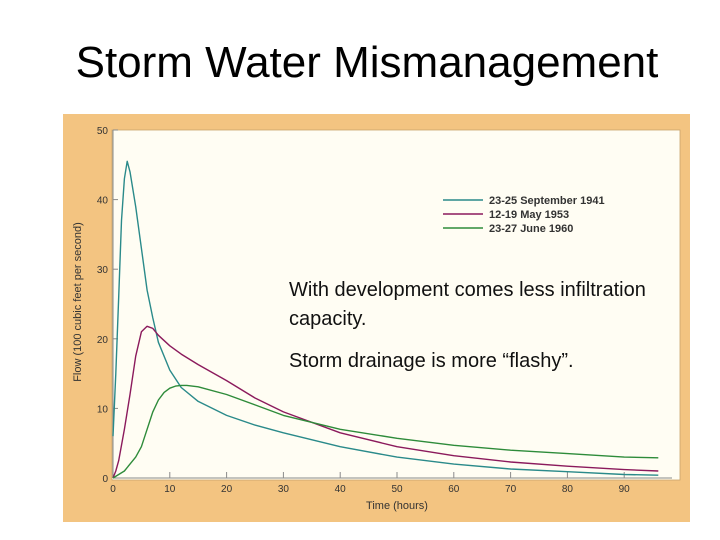  I want to click on y-axis-label: Flow (100 cubic feet per second), so click(78, 302).